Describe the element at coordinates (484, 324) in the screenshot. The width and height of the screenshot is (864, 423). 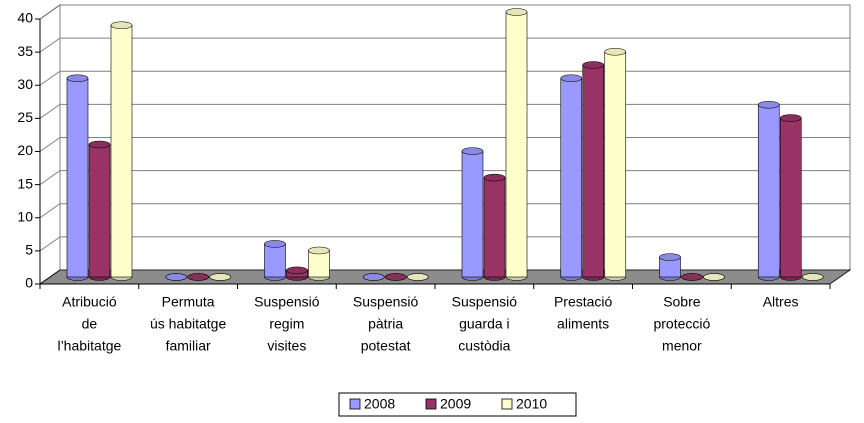
I see `x-tick-label: guarda i` at that location.